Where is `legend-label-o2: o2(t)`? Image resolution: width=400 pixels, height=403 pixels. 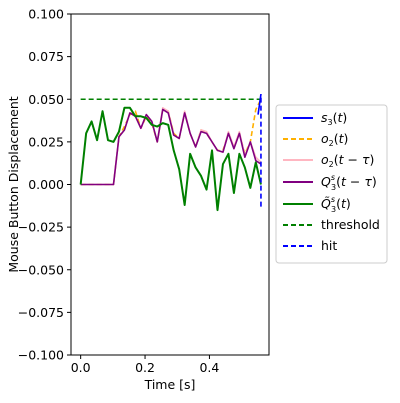 legend-label-o2: o2(t) is located at coordinates (334, 139).